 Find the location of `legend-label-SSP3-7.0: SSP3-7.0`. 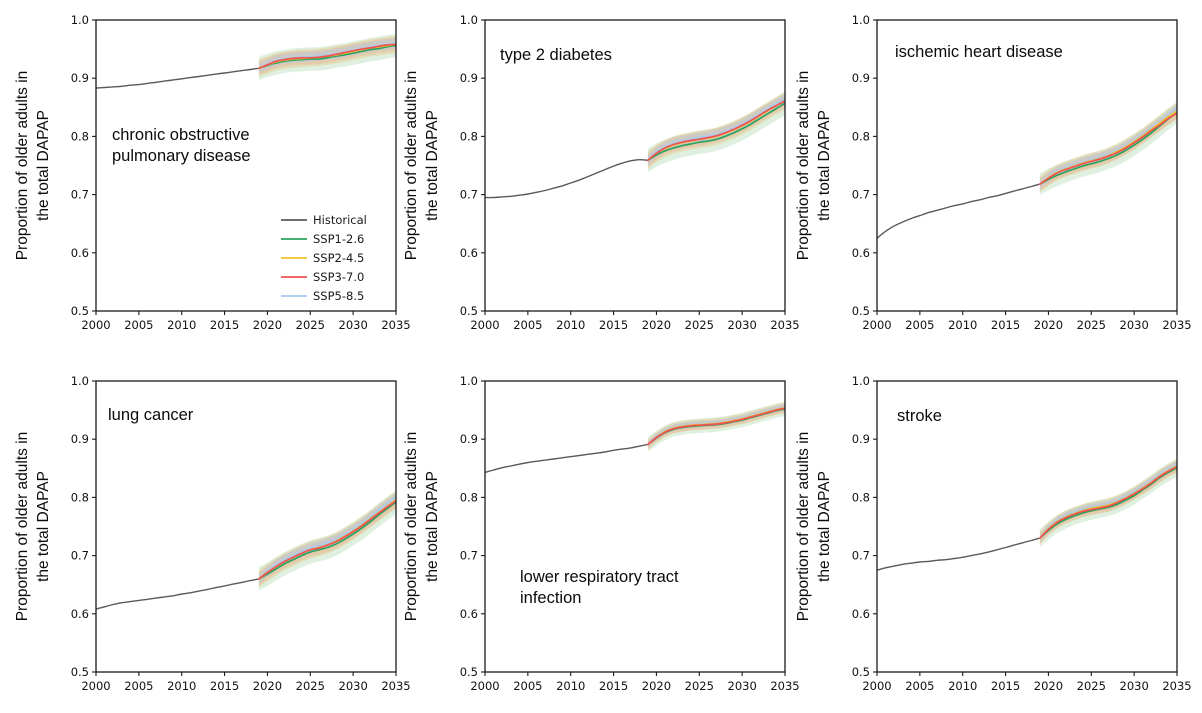

legend-label-SSP3-7.0: SSP3-7.0 is located at coordinates (338, 277).